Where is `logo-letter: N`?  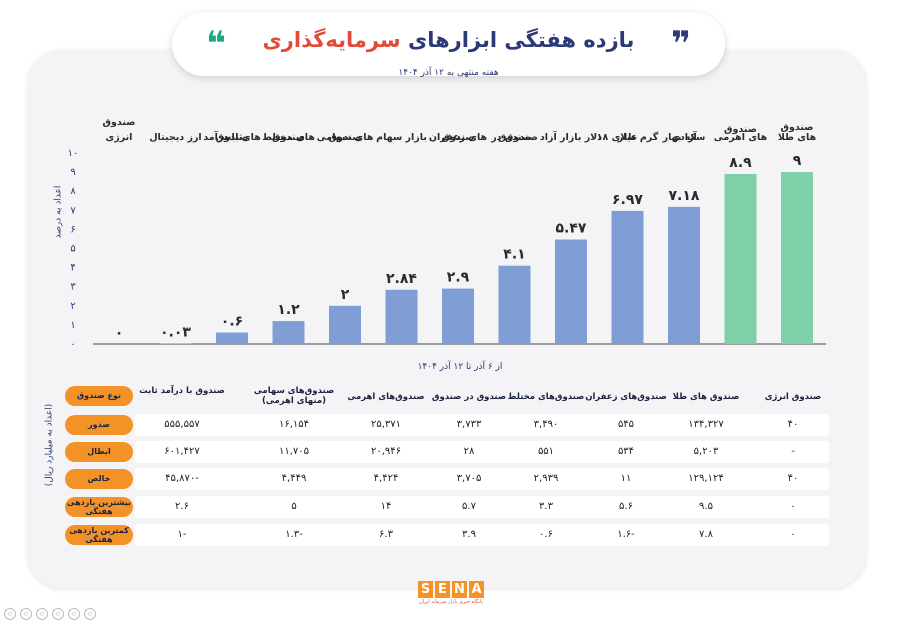 logo-letter: N is located at coordinates (459, 589).